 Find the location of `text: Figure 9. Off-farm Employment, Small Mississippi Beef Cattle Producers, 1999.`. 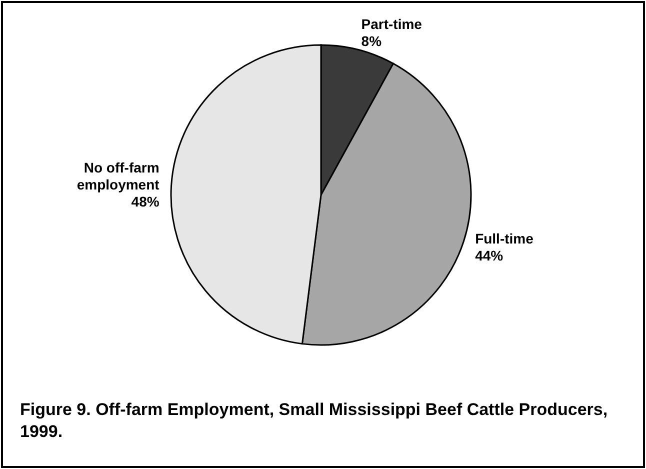

text: Figure 9. Off-farm Employment, Small Mississippi Beef Cattle Producers, 1999. is located at coordinates (314, 420).